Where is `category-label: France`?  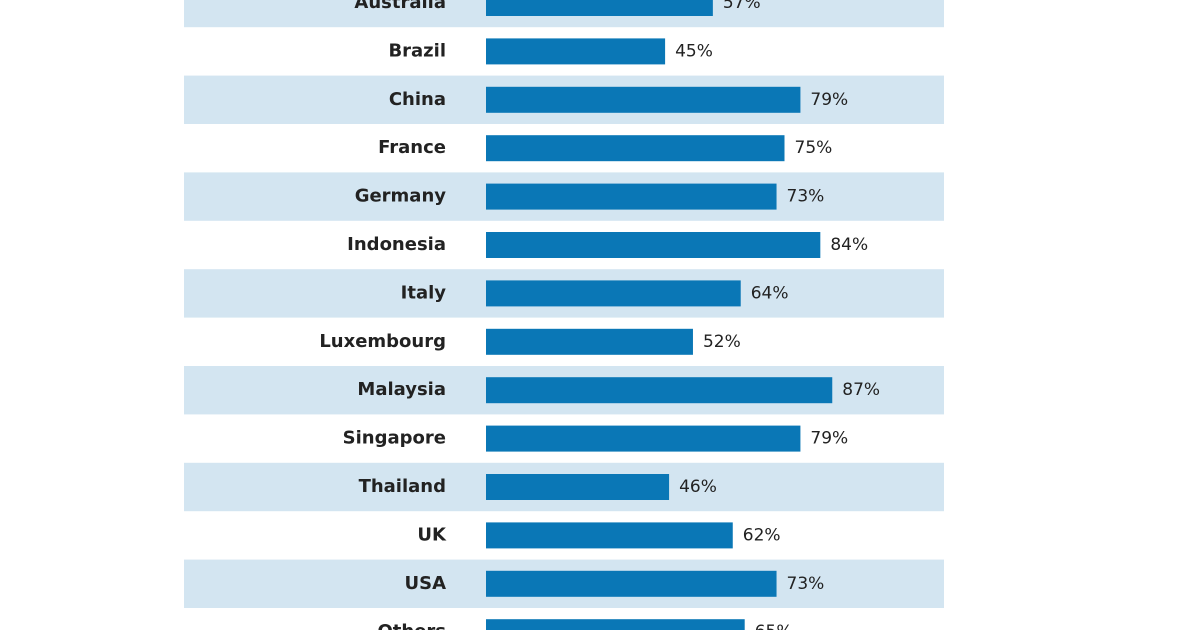
category-label: France is located at coordinates (412, 147).